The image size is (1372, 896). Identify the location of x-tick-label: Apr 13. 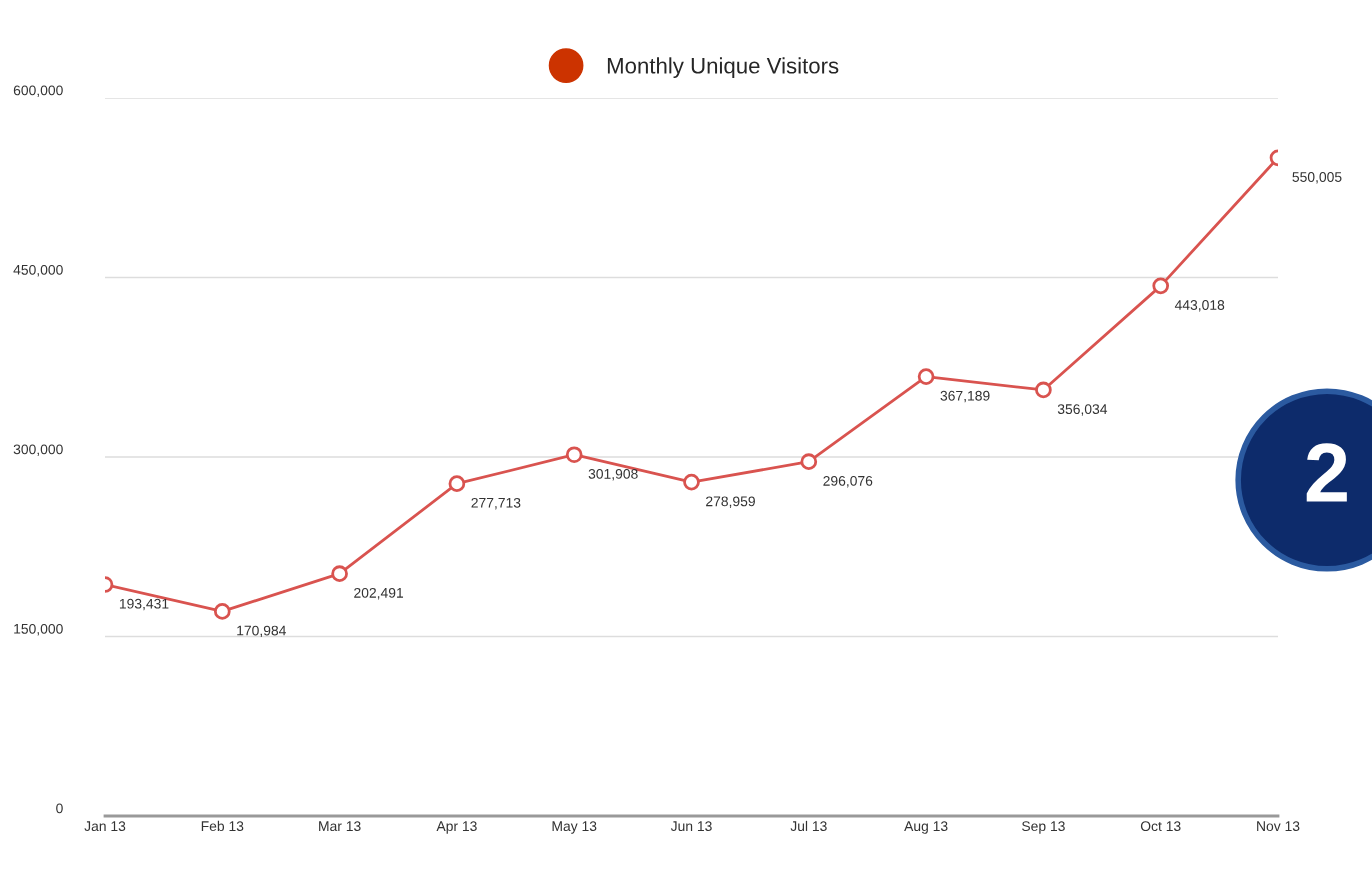
(456, 827).